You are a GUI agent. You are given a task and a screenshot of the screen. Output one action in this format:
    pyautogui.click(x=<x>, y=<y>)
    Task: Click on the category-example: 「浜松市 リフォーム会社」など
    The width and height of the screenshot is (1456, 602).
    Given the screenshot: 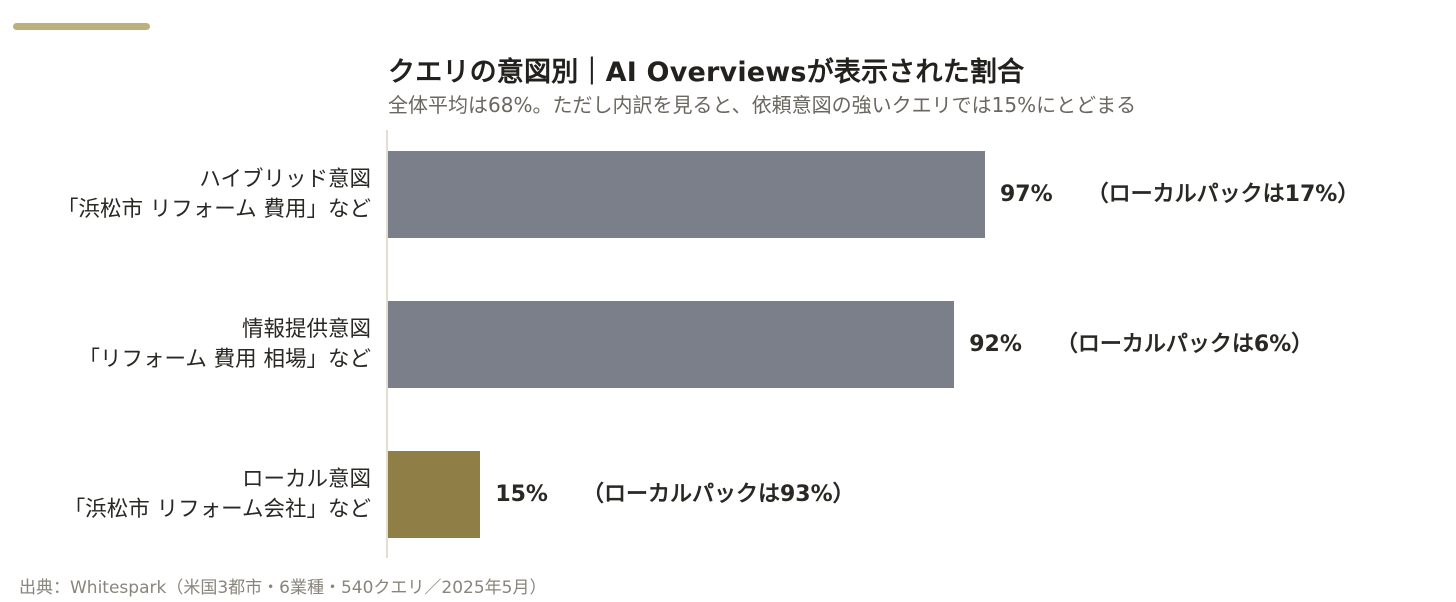 What is the action you would take?
    pyautogui.click(x=217, y=509)
    